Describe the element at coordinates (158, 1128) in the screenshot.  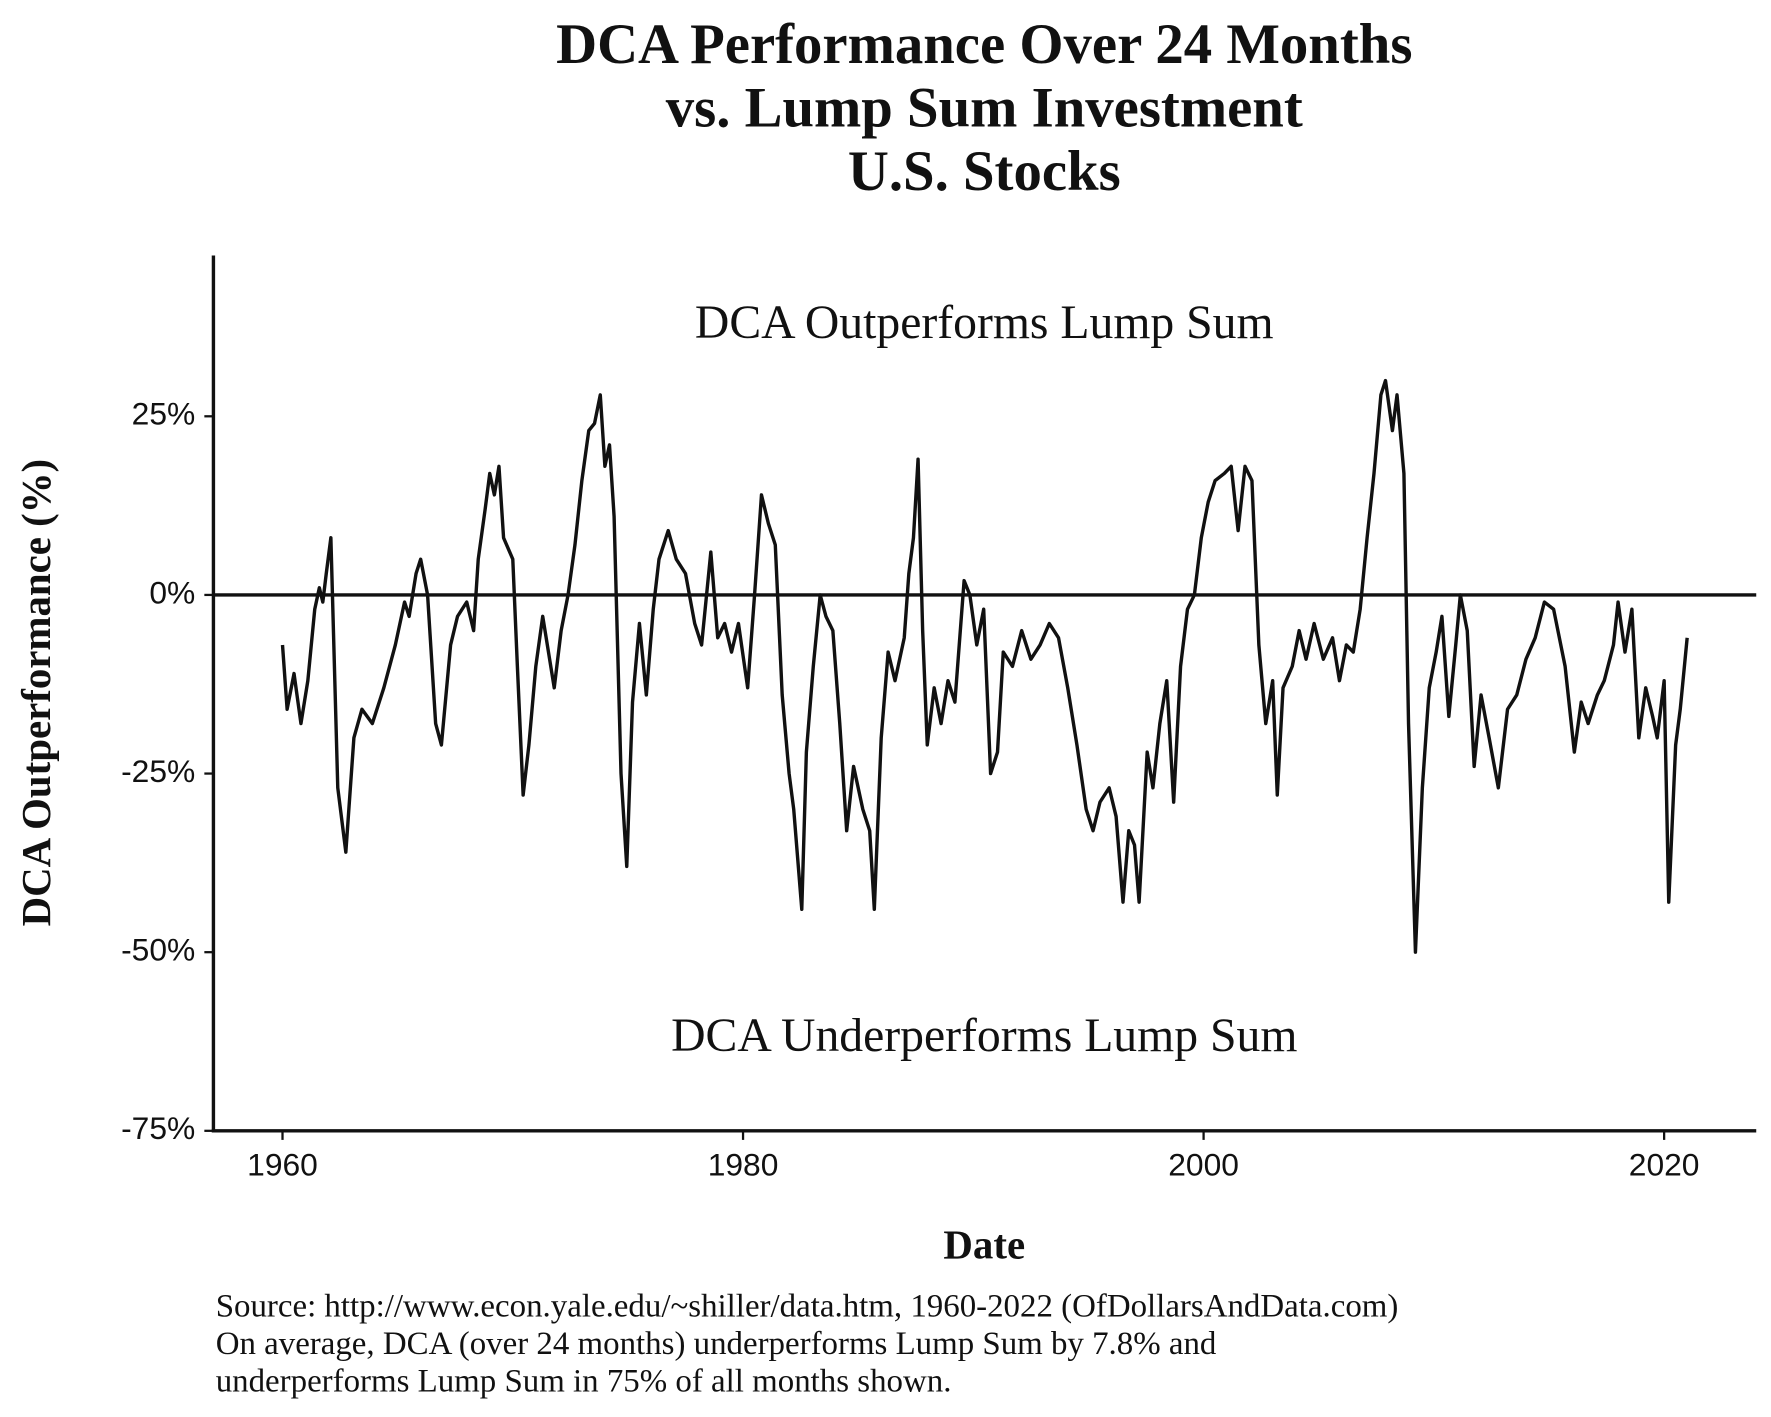
I see `y-tick-label: -75%` at that location.